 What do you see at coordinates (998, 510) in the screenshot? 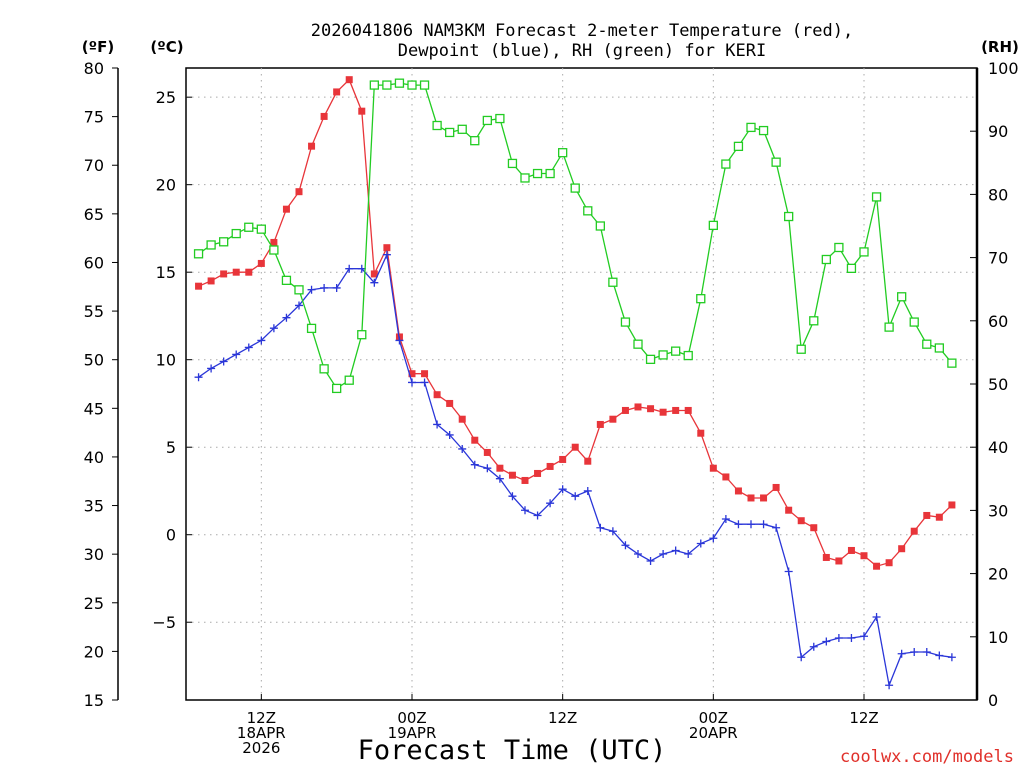
I see `rh-tick-label: 30` at bounding box center [998, 510].